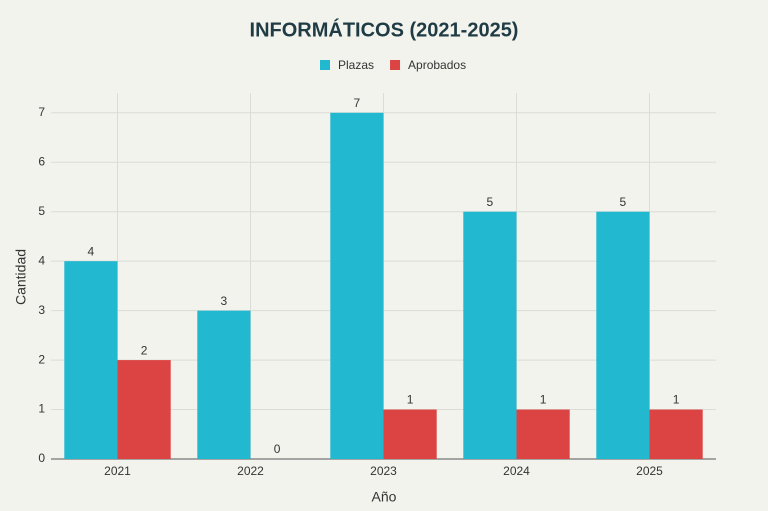 Image resolution: width=768 pixels, height=511 pixels. I want to click on y-axis-title: Cantidad, so click(21, 277).